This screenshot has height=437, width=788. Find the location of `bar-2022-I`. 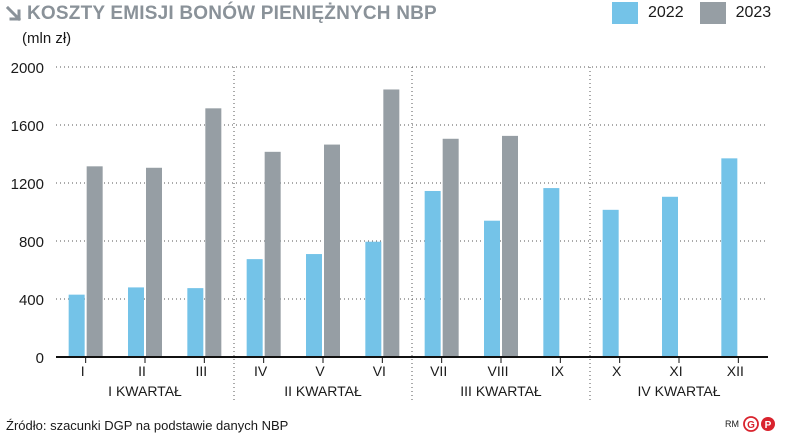

bar-2022-I is located at coordinates (76, 325).